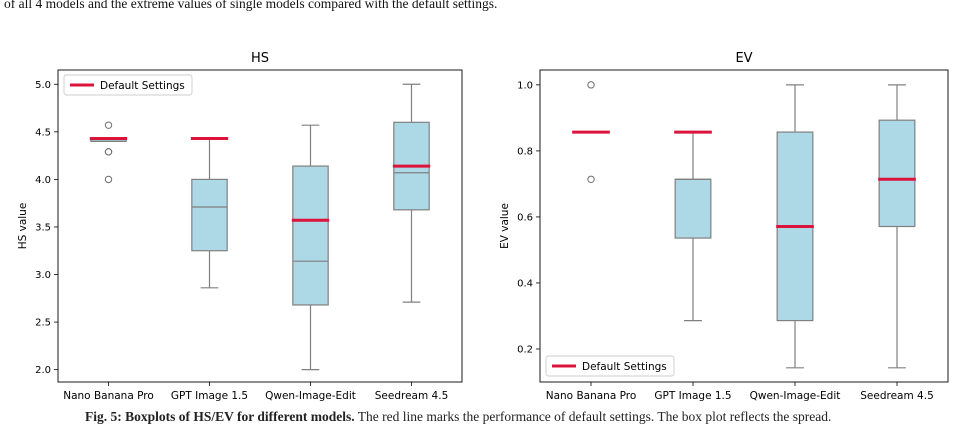  Describe the element at coordinates (525, 217) in the screenshot. I see `y-tick-label: 0.6` at that location.